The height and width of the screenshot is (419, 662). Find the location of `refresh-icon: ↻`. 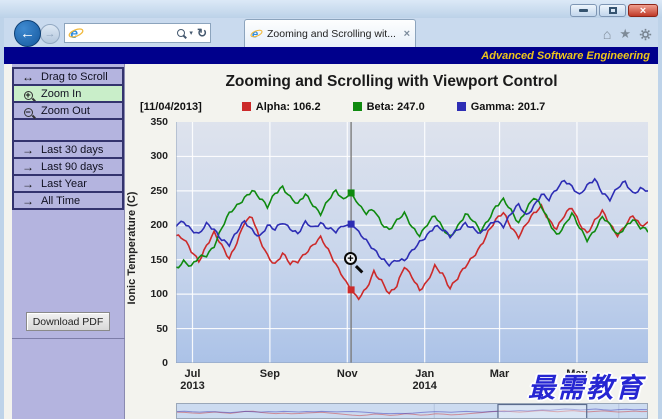

refresh-icon: ↻ is located at coordinates (201, 33).